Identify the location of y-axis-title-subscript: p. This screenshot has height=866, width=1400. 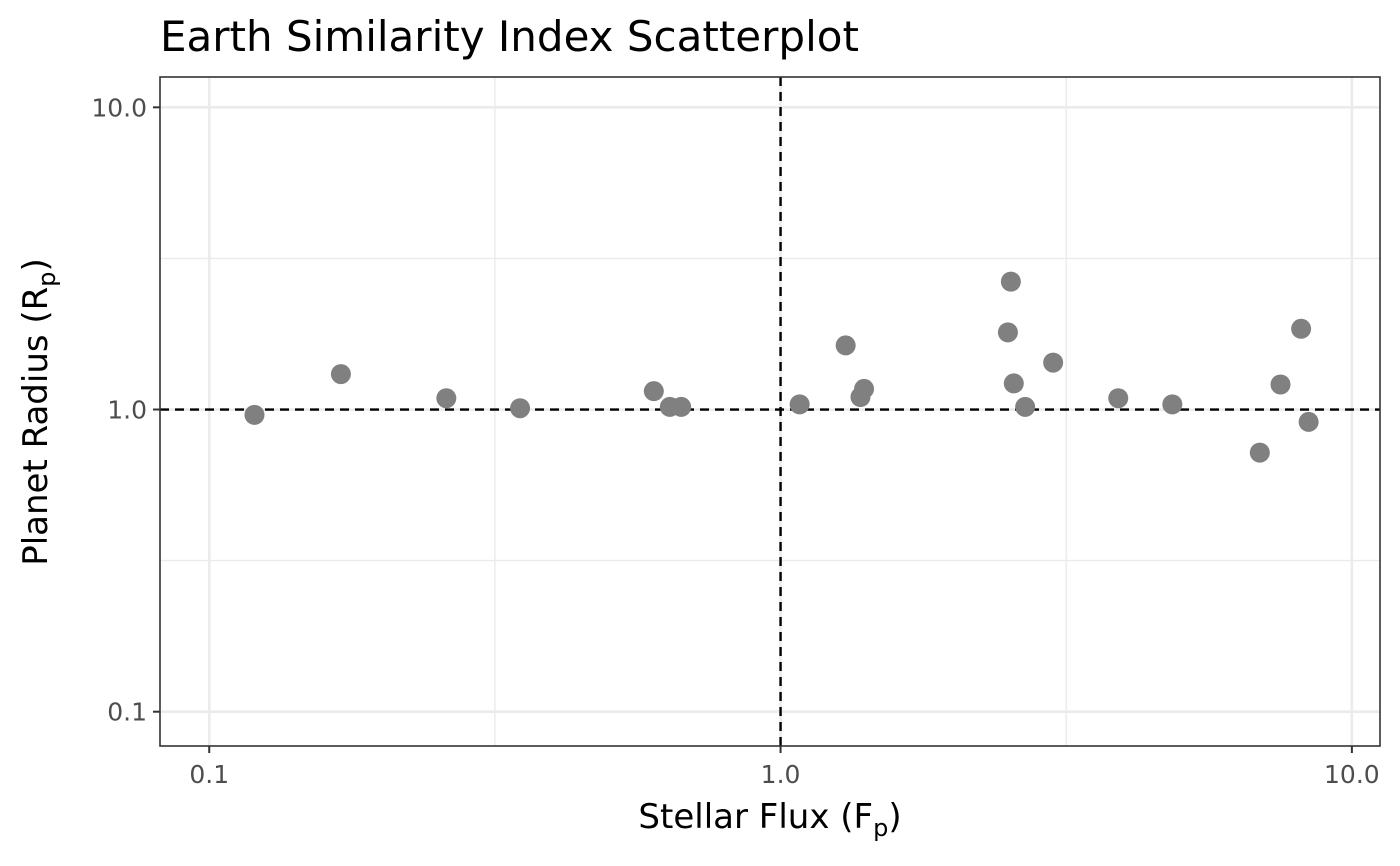
(47, 278).